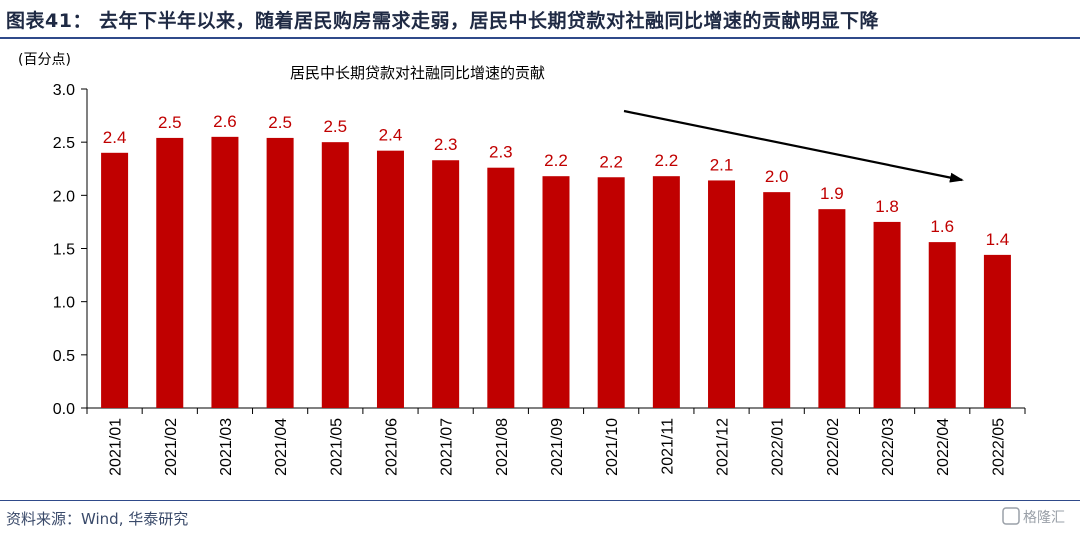 The image size is (1080, 533). I want to click on x-tick-label: 2022/04, so click(943, 447).